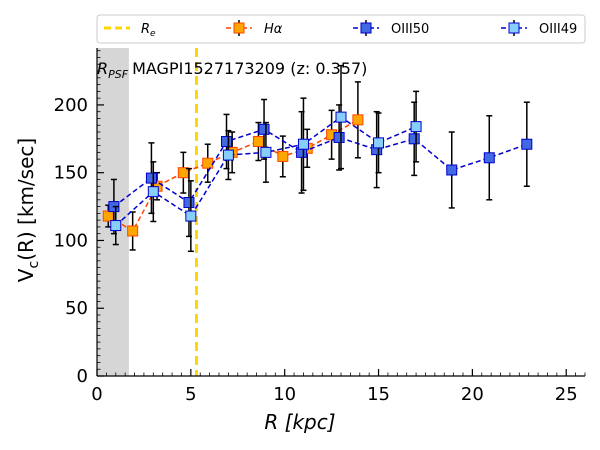 The width and height of the screenshot is (600, 450). What do you see at coordinates (239, 28) in the screenshot?
I see `legend-ha-marker` at bounding box center [239, 28].